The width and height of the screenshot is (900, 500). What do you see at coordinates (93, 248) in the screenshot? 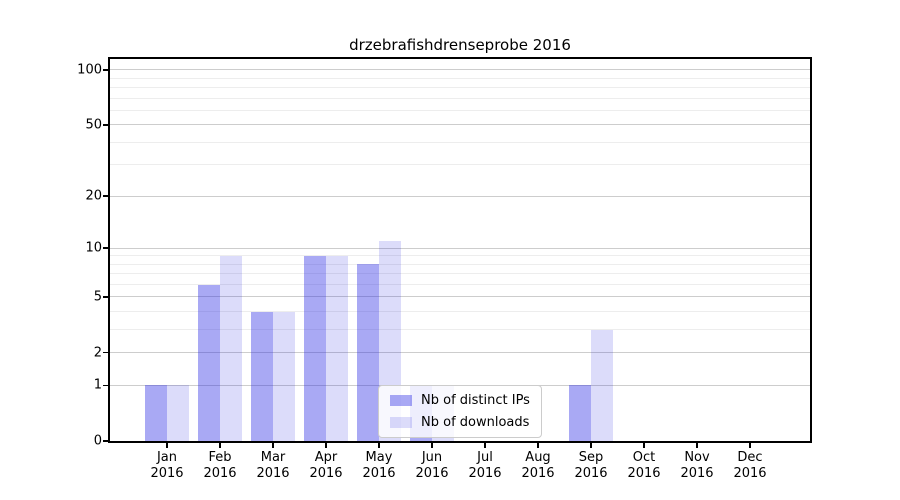
I see `y-tick-label: 10` at bounding box center [93, 248].